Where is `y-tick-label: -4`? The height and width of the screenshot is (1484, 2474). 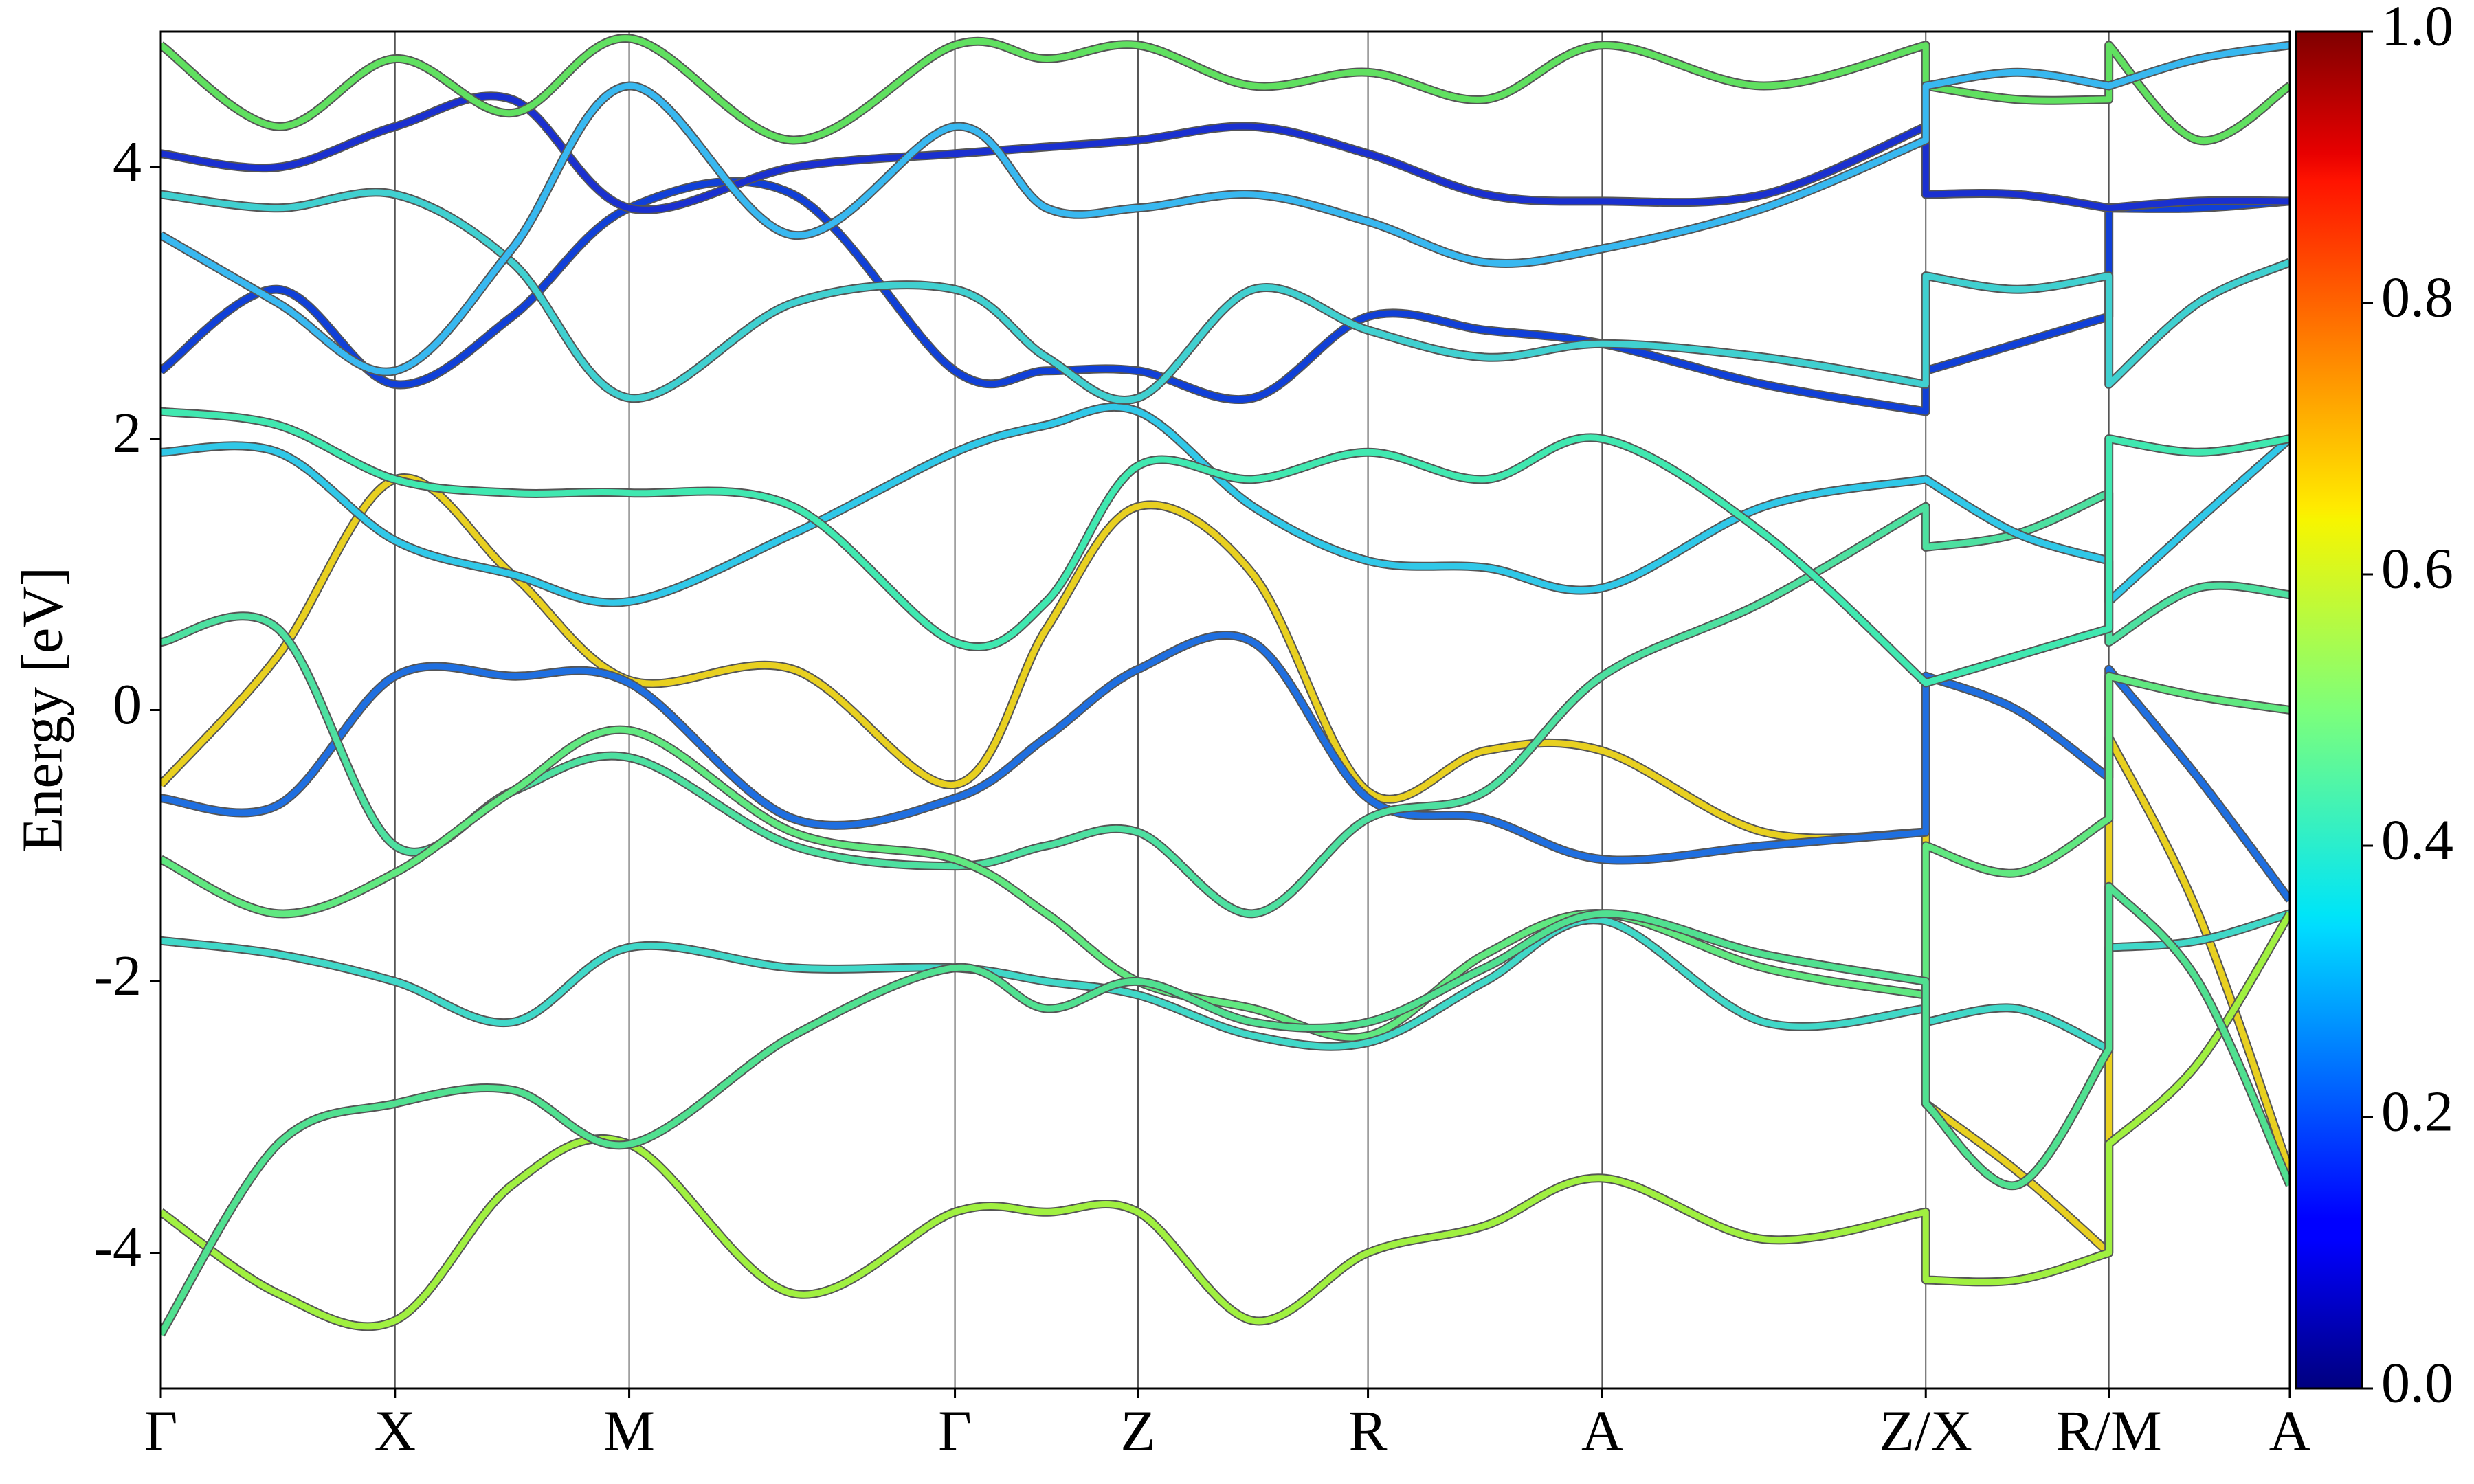 y-tick-label: -4 is located at coordinates (117, 1247).